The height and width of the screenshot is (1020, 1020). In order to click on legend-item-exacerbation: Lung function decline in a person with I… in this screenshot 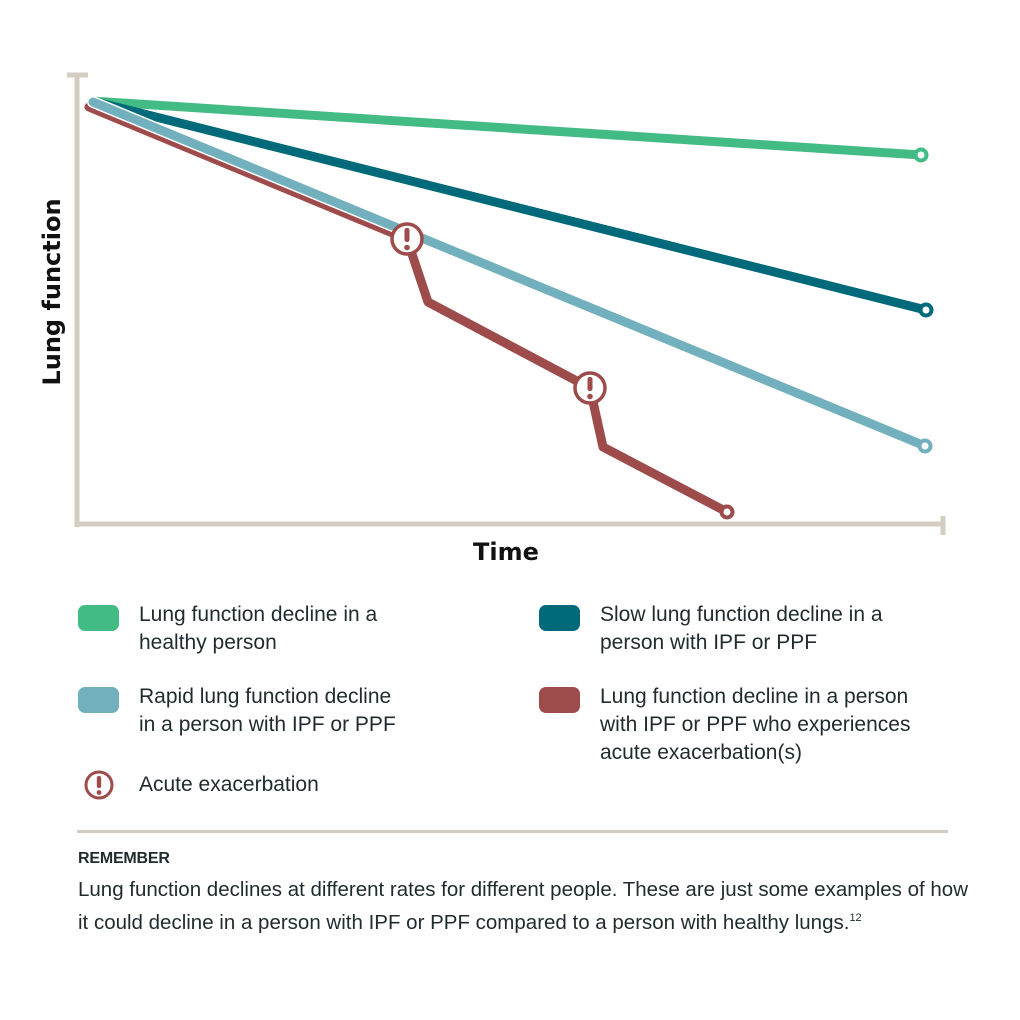, I will do `click(724, 725)`.